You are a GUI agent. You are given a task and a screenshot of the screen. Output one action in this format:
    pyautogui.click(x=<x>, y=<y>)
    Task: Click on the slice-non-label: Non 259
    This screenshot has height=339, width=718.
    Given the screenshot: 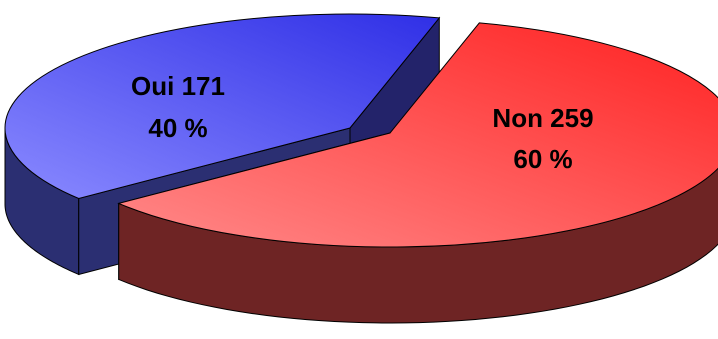 What is the action you would take?
    pyautogui.click(x=542, y=118)
    